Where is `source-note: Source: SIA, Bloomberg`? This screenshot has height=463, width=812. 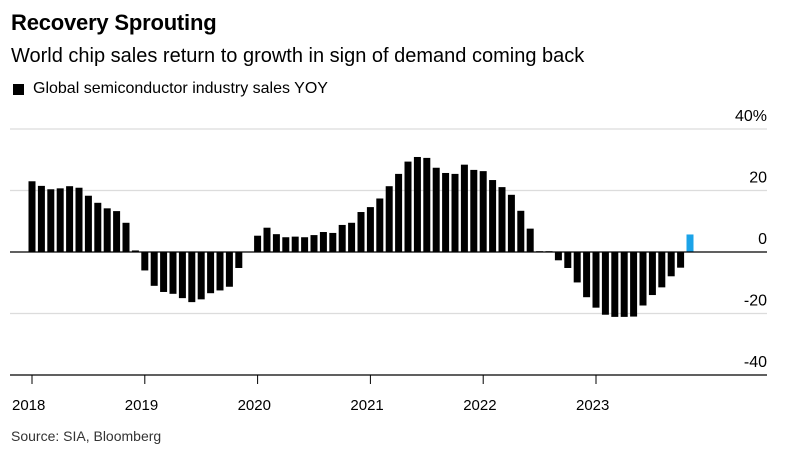
source-note: Source: SIA, Bloomberg is located at coordinates (86, 436).